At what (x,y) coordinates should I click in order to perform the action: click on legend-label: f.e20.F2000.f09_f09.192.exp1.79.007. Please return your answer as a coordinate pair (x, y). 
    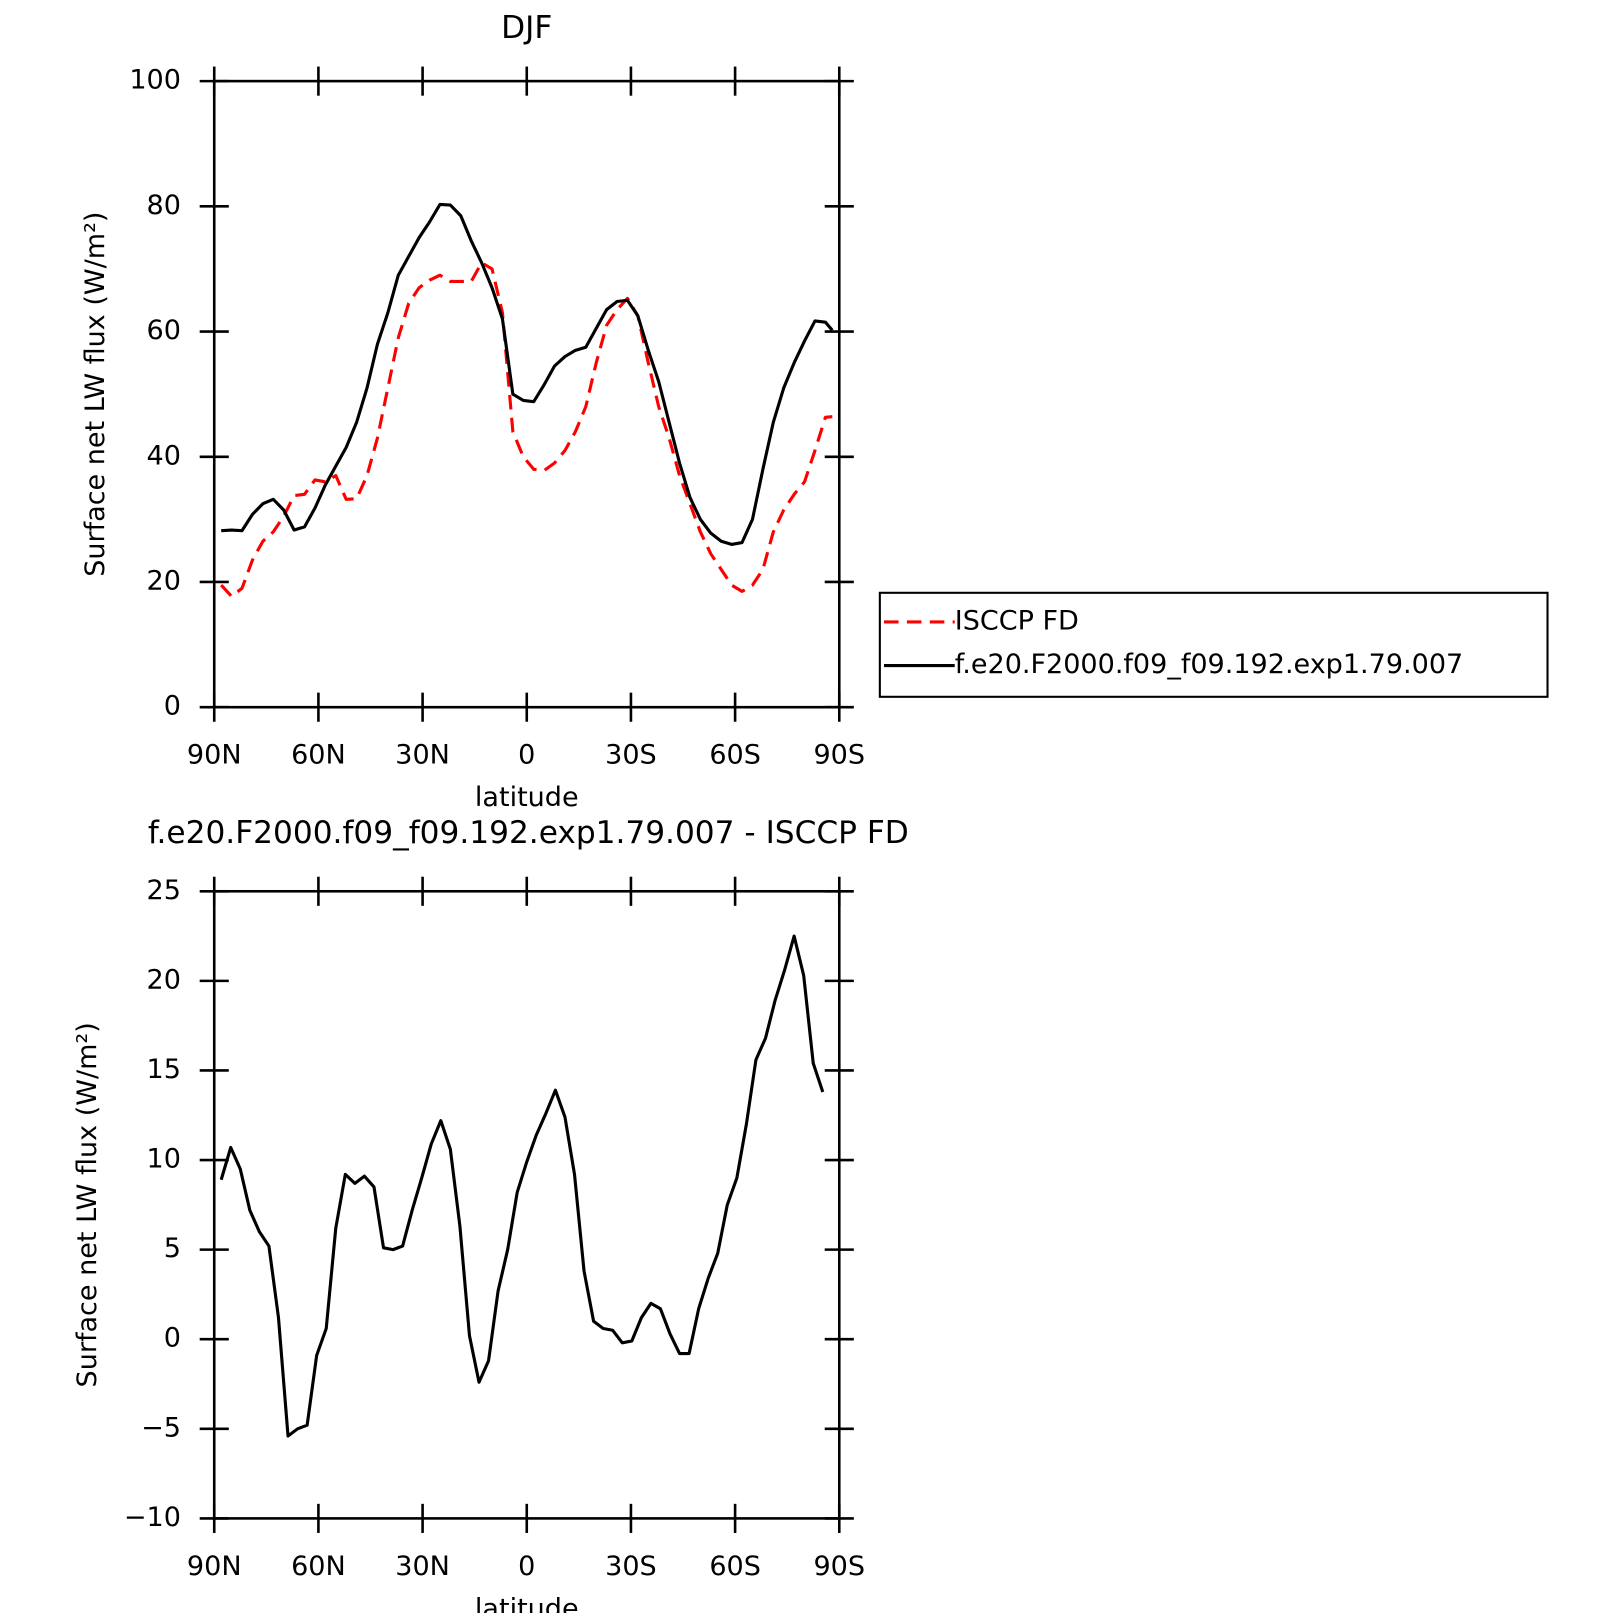
    Looking at the image, I should click on (1209, 664).